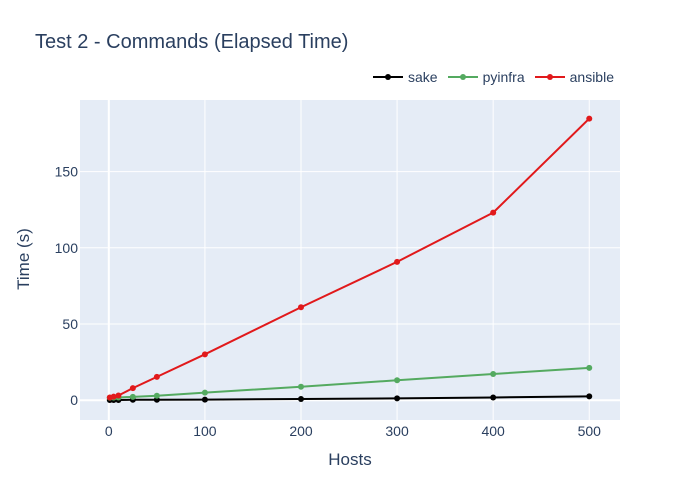  What do you see at coordinates (67, 172) in the screenshot?
I see `y-tick-label: 150` at bounding box center [67, 172].